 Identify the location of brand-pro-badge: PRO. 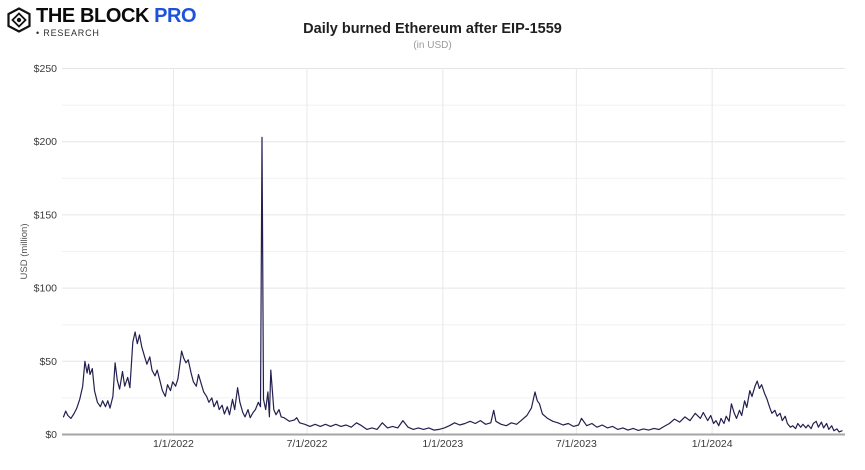
(175, 16).